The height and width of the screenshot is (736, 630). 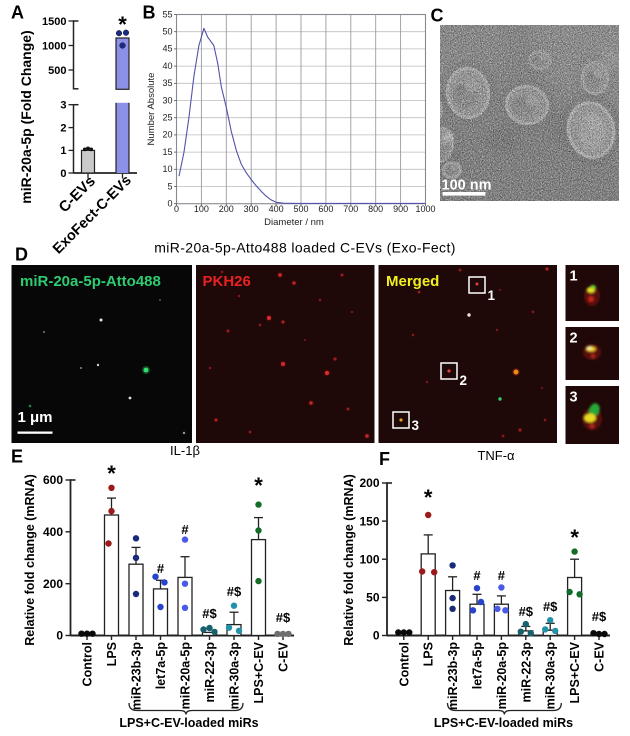 What do you see at coordinates (227, 281) in the screenshot?
I see `svg-text: PKH26` at bounding box center [227, 281].